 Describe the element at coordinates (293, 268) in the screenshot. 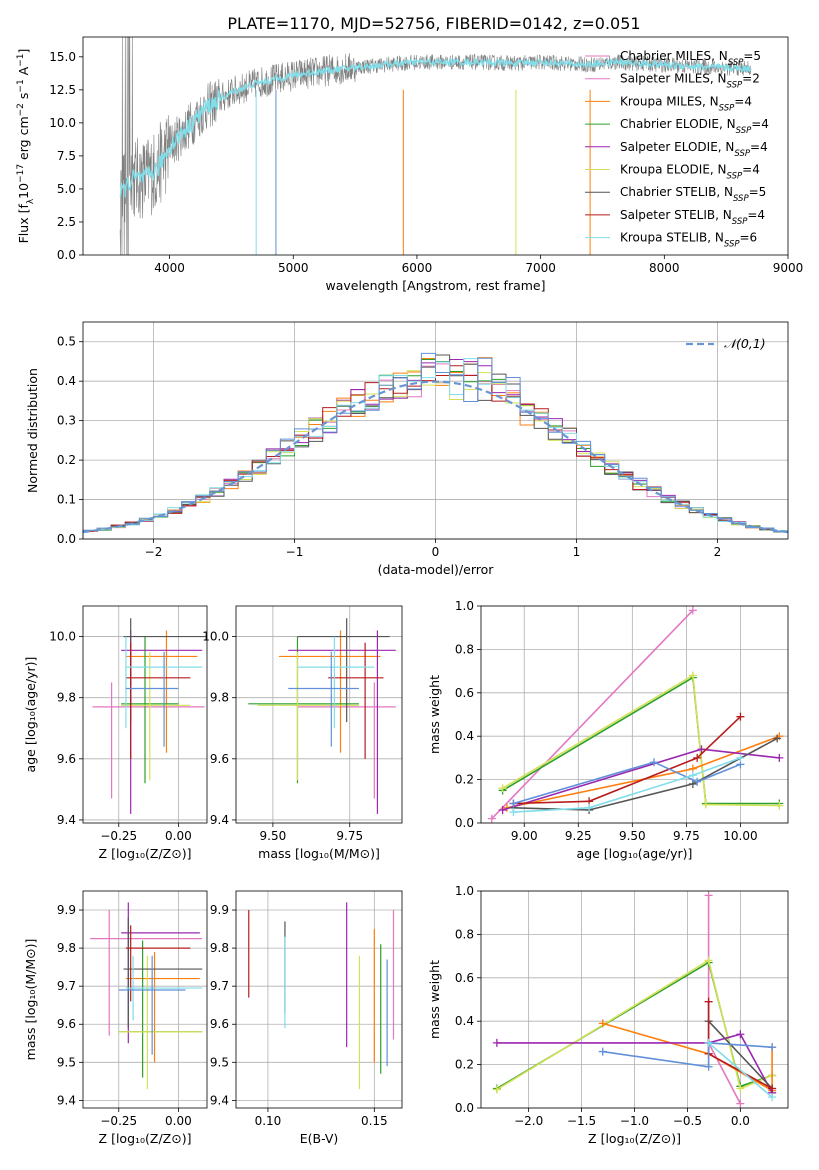

I see `x-tick-label: 5000` at that location.